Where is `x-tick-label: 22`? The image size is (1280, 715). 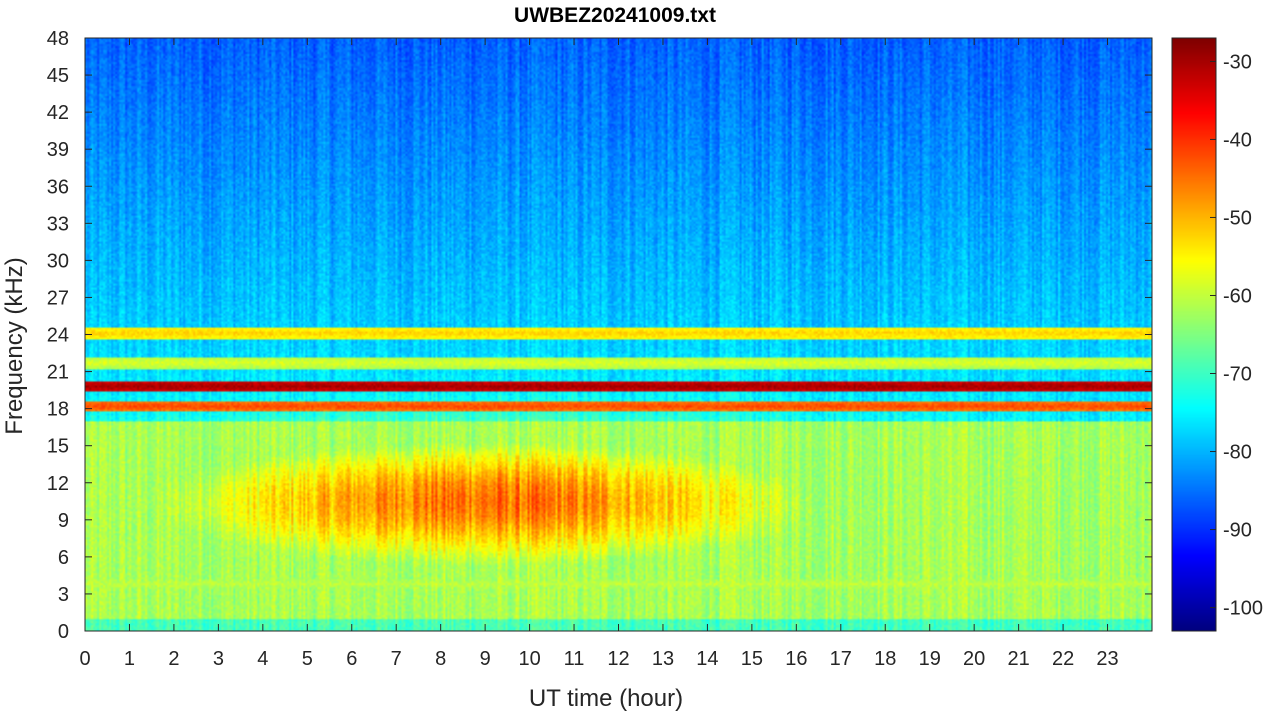 x-tick-label: 22 is located at coordinates (1063, 659).